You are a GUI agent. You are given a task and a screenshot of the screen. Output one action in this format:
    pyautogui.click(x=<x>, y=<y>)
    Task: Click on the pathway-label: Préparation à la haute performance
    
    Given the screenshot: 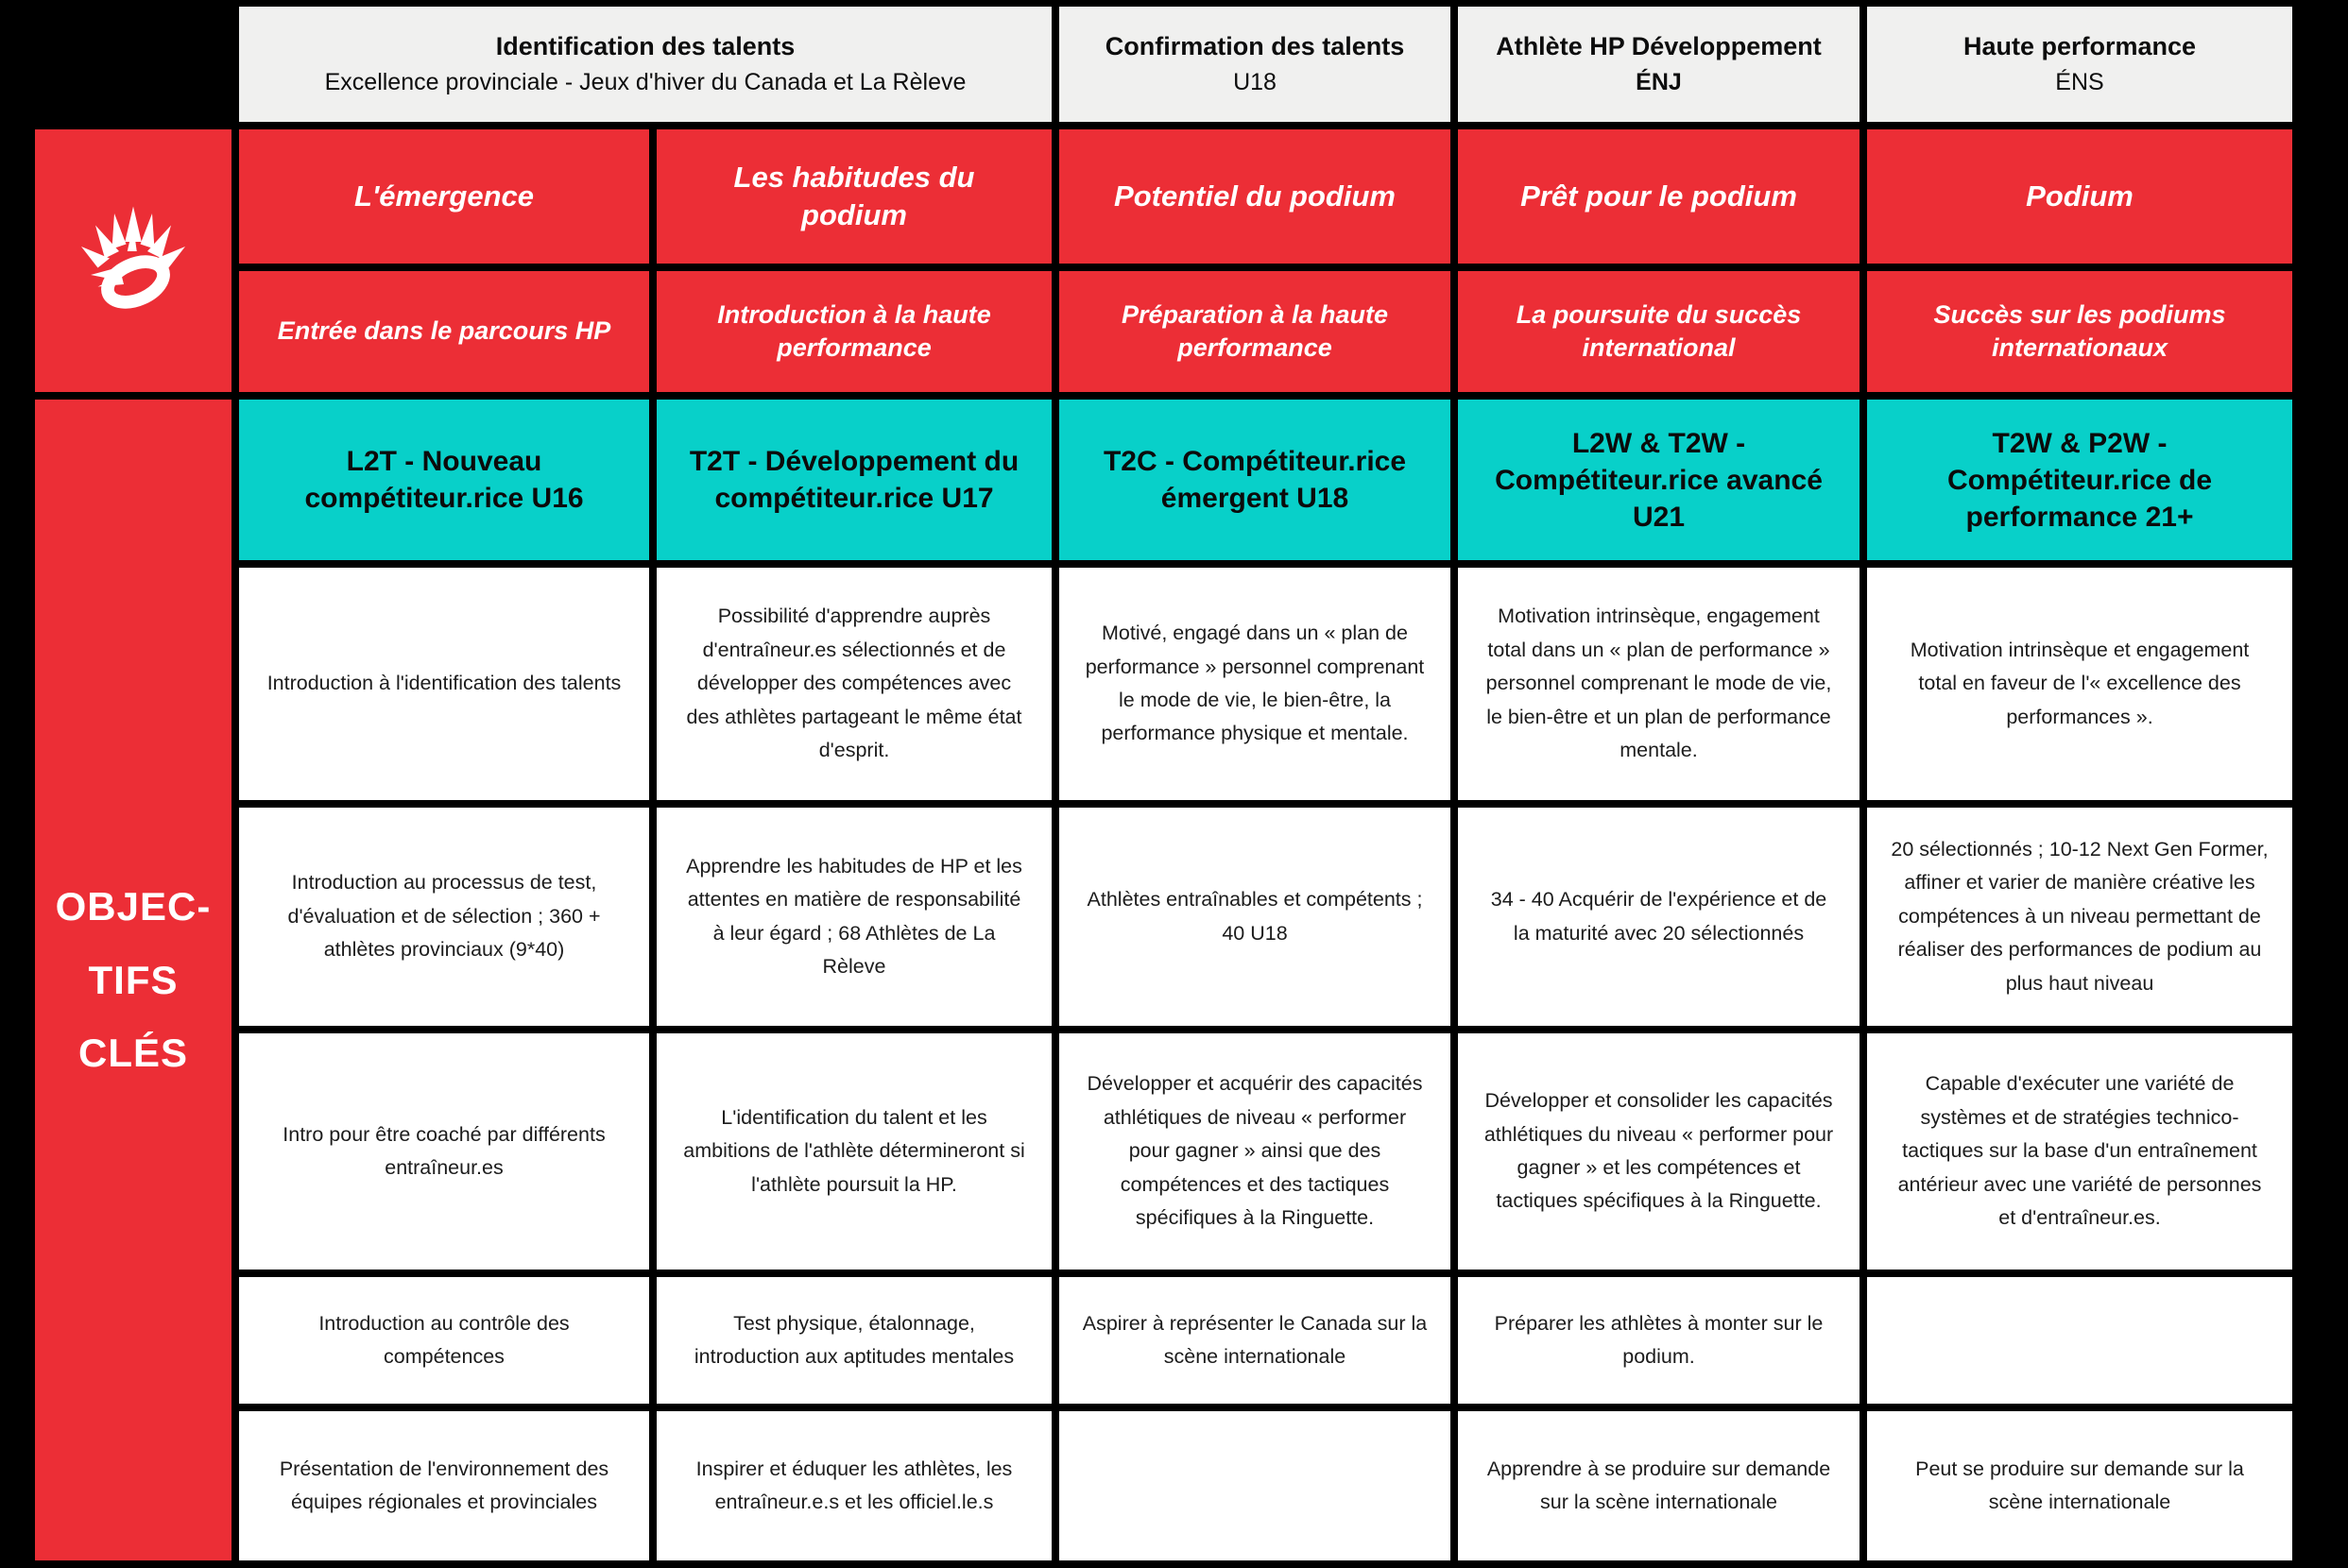 What is the action you would take?
    pyautogui.click(x=1255, y=330)
    